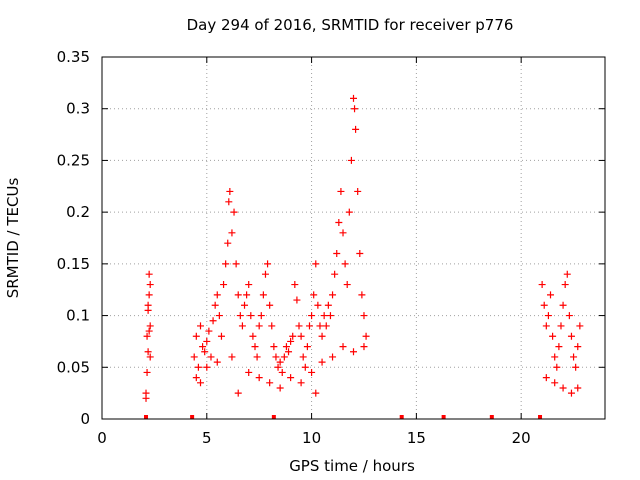 Image resolution: width=640 pixels, height=480 pixels. What do you see at coordinates (207, 438) in the screenshot?
I see `x-tick-label: 5` at bounding box center [207, 438].